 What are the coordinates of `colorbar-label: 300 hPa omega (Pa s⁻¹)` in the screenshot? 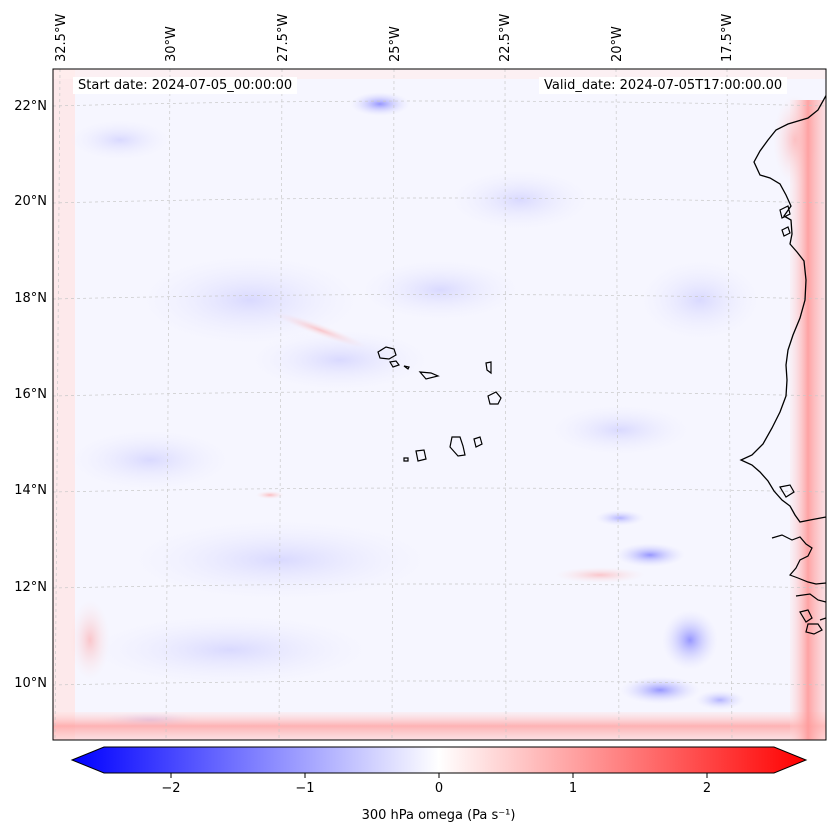 It's located at (438, 815).